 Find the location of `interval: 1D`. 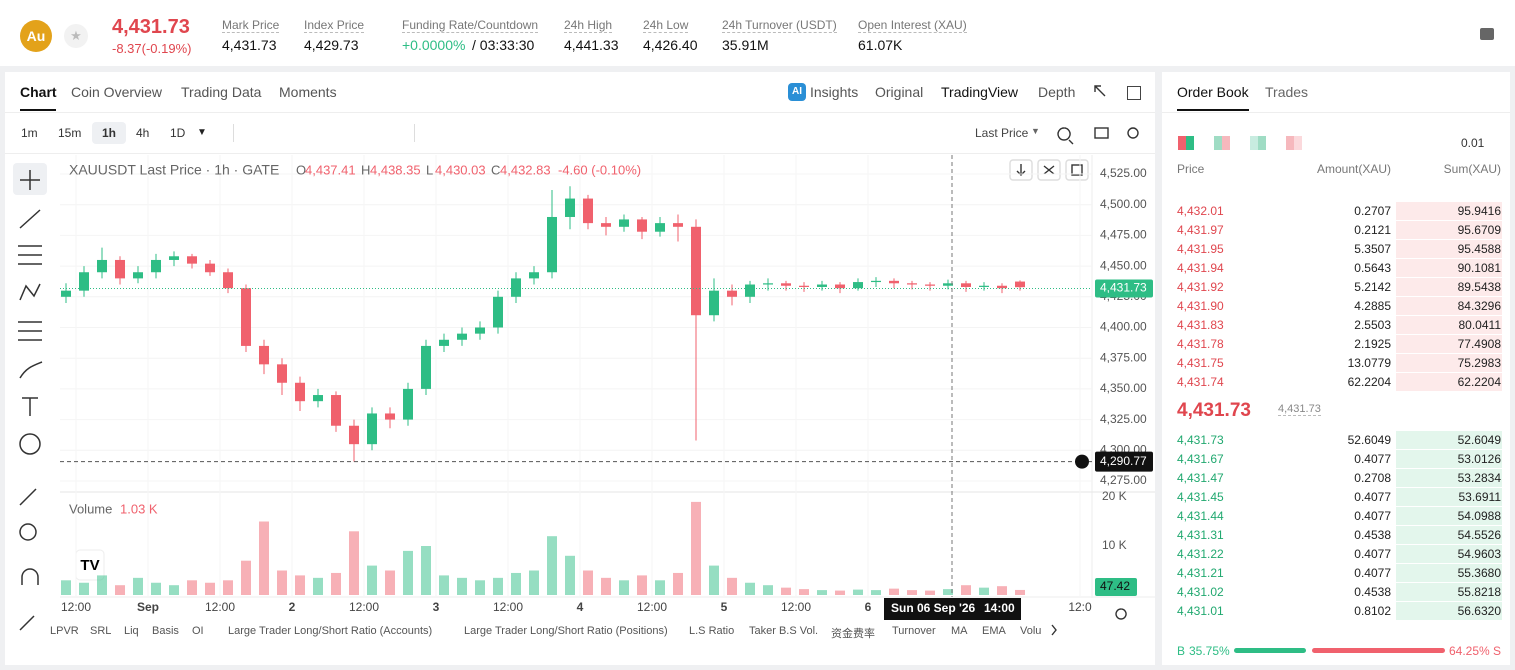

interval: 1D is located at coordinates (178, 133).